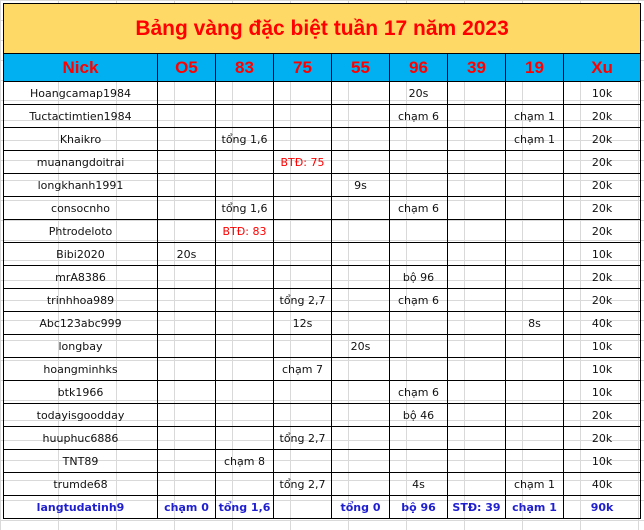 This screenshot has width=644, height=530. What do you see at coordinates (534, 67) in the screenshot?
I see `column-header: 19` at bounding box center [534, 67].